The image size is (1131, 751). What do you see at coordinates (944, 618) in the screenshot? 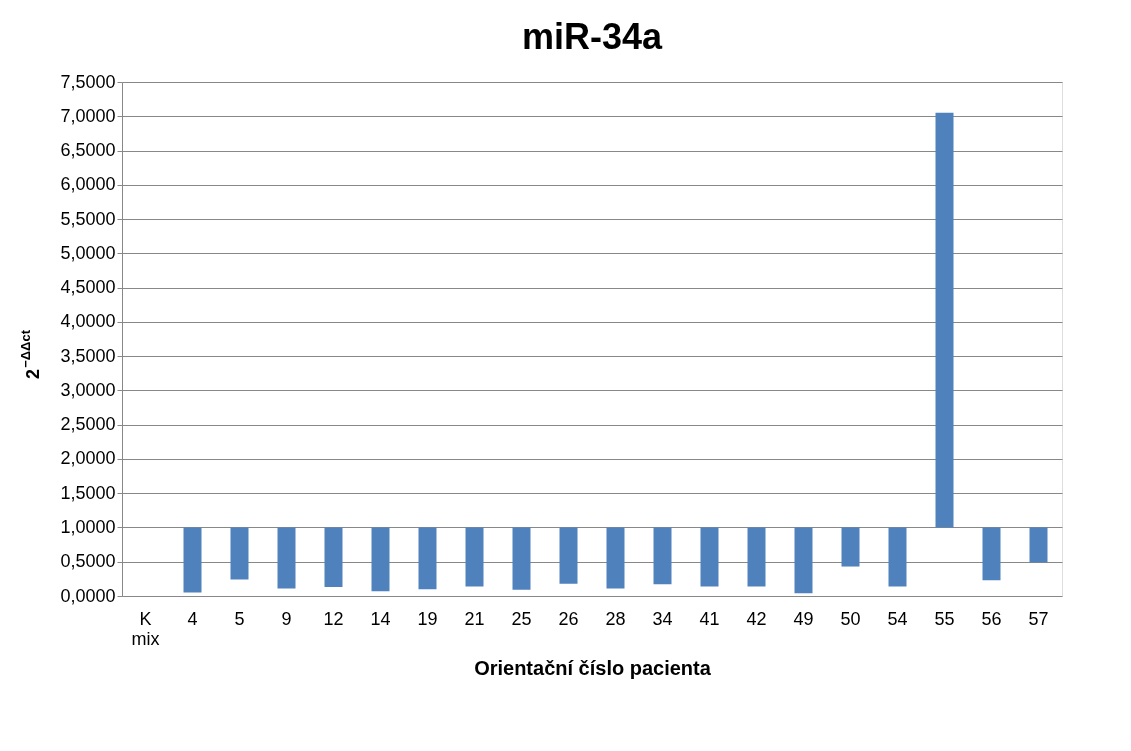
I see `x-tick-label: 55` at bounding box center [944, 618].